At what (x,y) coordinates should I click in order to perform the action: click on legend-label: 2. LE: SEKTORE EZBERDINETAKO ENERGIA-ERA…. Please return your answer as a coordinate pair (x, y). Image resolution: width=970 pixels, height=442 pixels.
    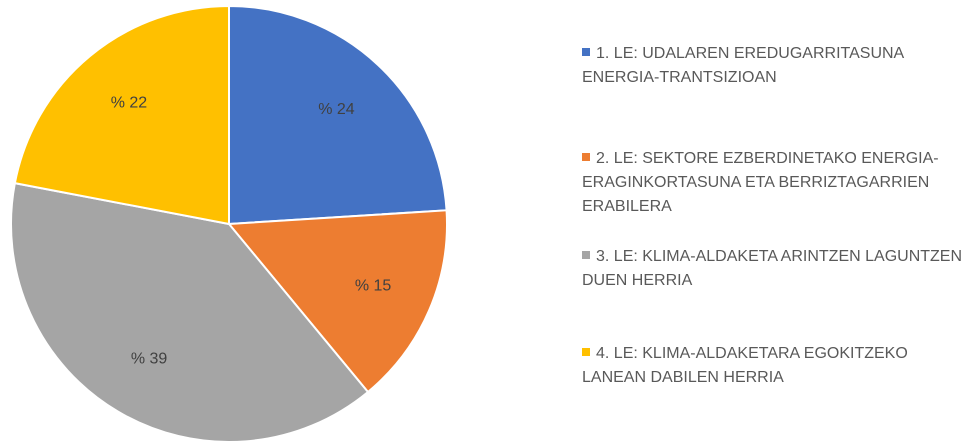
    Looking at the image, I should click on (760, 182).